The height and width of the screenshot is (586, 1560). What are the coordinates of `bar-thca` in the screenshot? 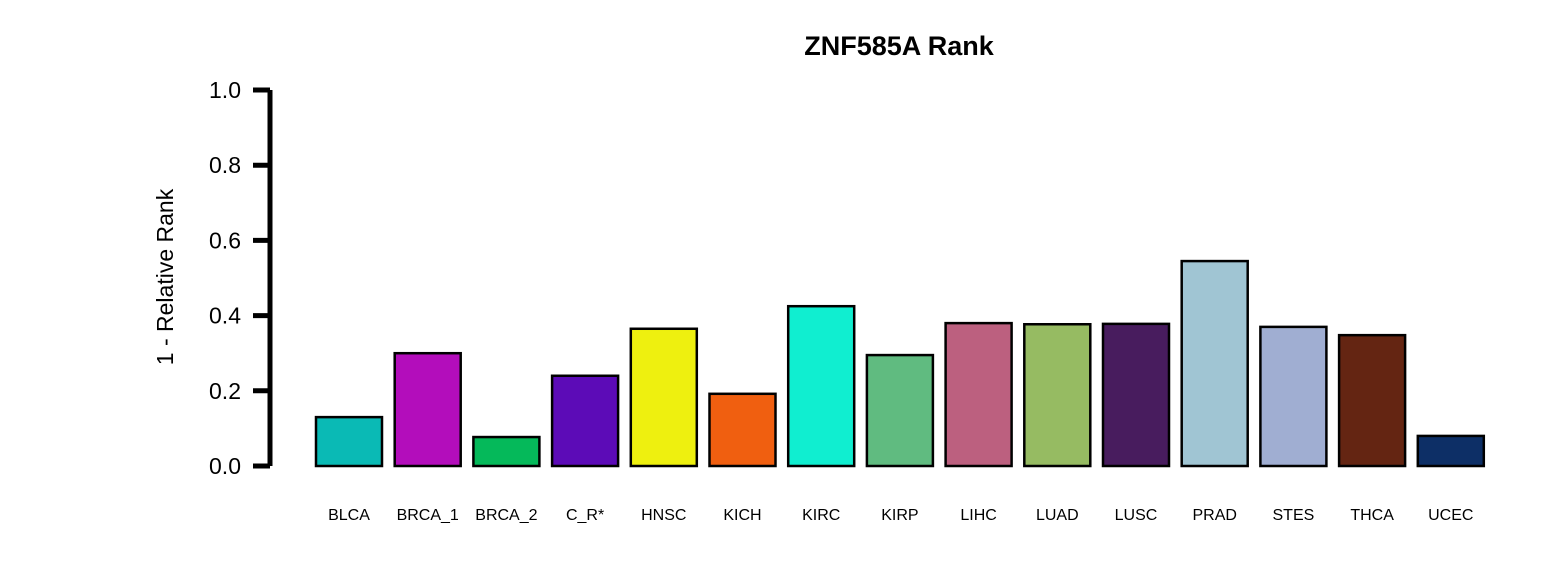 It's located at (1372, 400).